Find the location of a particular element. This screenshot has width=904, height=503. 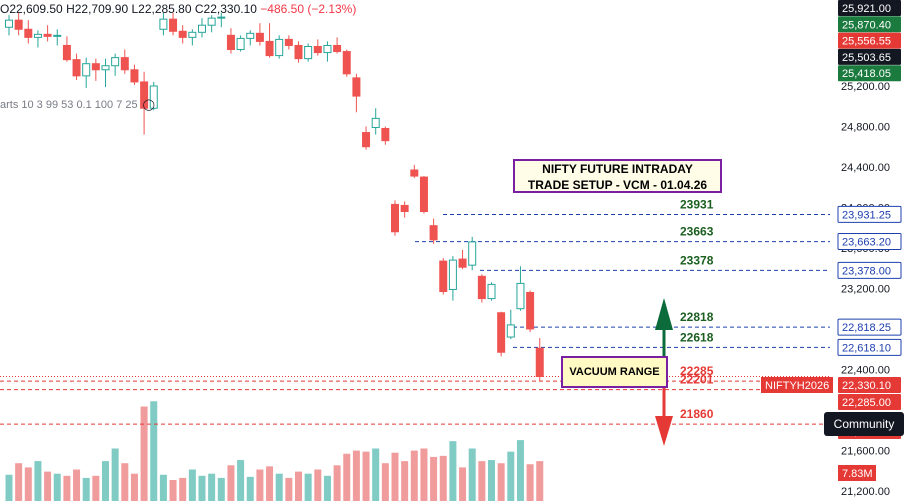

y-tick-label: 21,200.00 is located at coordinates (865, 492).